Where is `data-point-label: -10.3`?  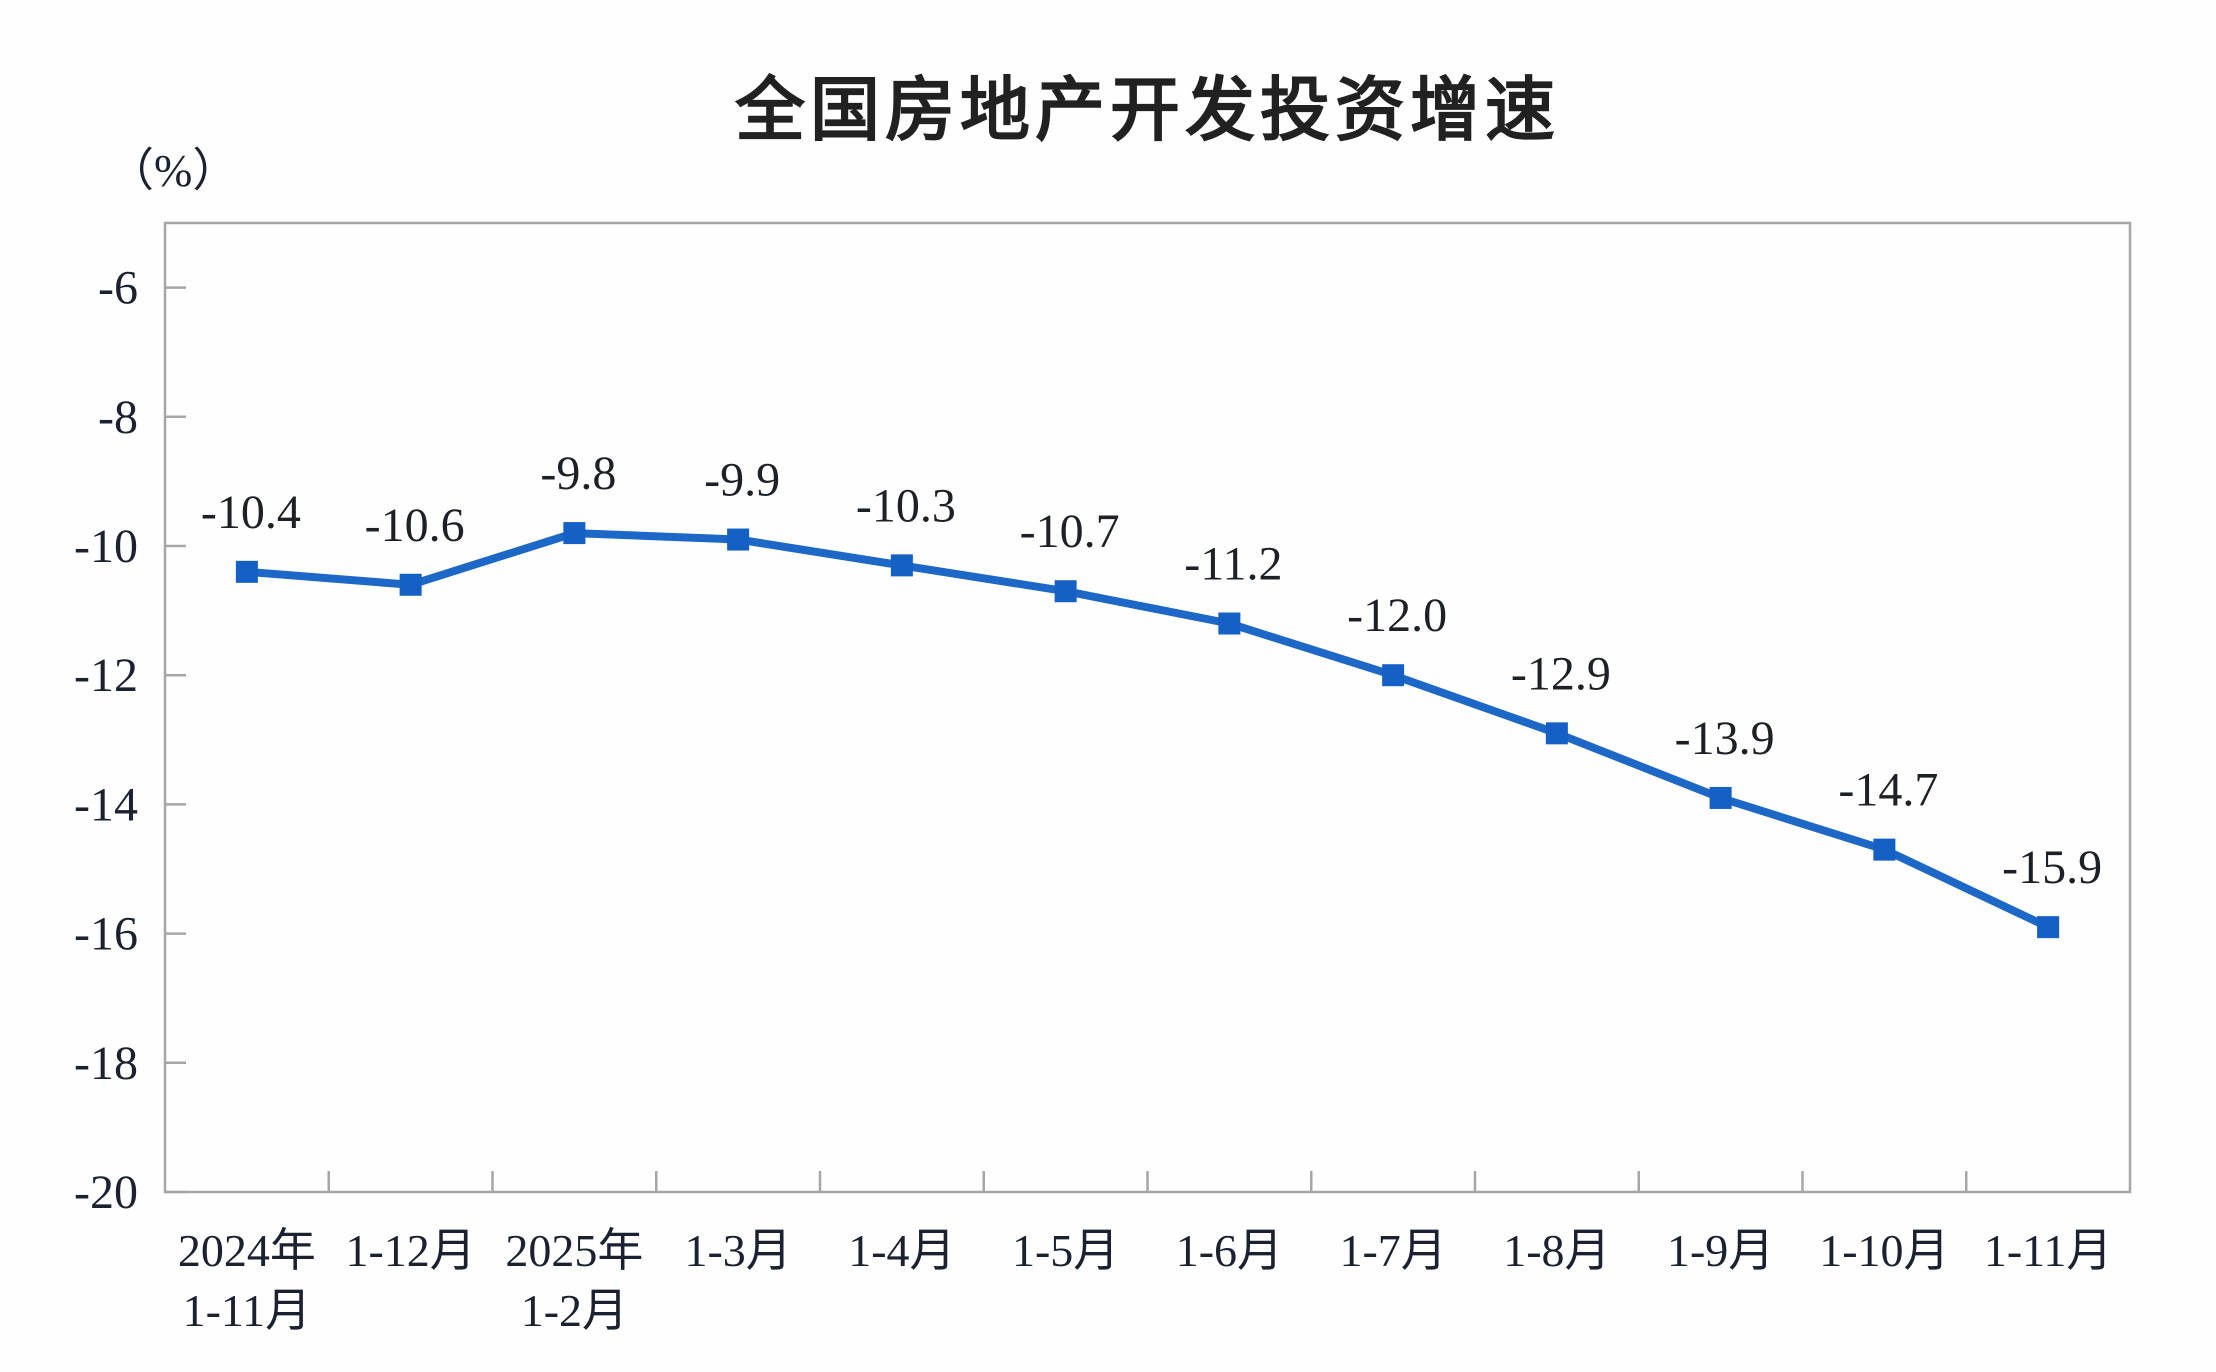
data-point-label: -10.3 is located at coordinates (906, 505).